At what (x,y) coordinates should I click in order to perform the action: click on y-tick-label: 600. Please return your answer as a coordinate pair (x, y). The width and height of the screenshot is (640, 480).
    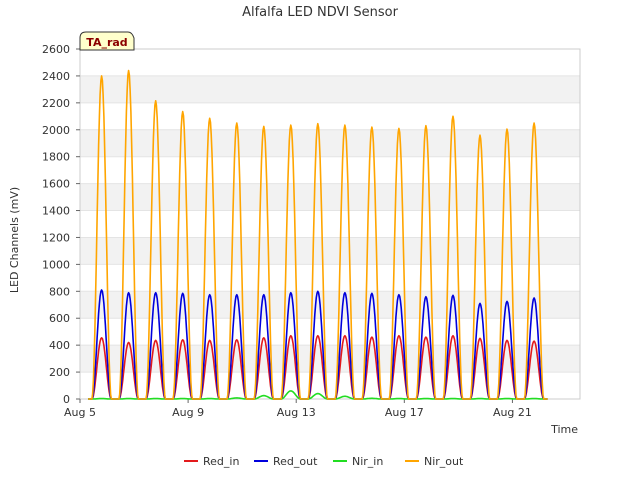
    Looking at the image, I should click on (59, 318).